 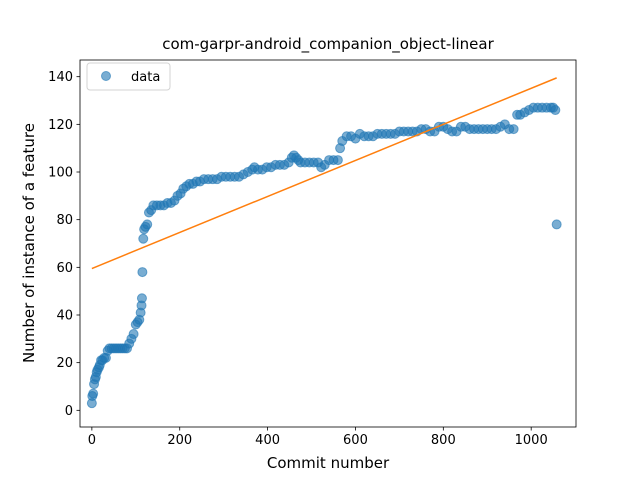 I want to click on y-tick-label: 20, so click(x=64, y=363).